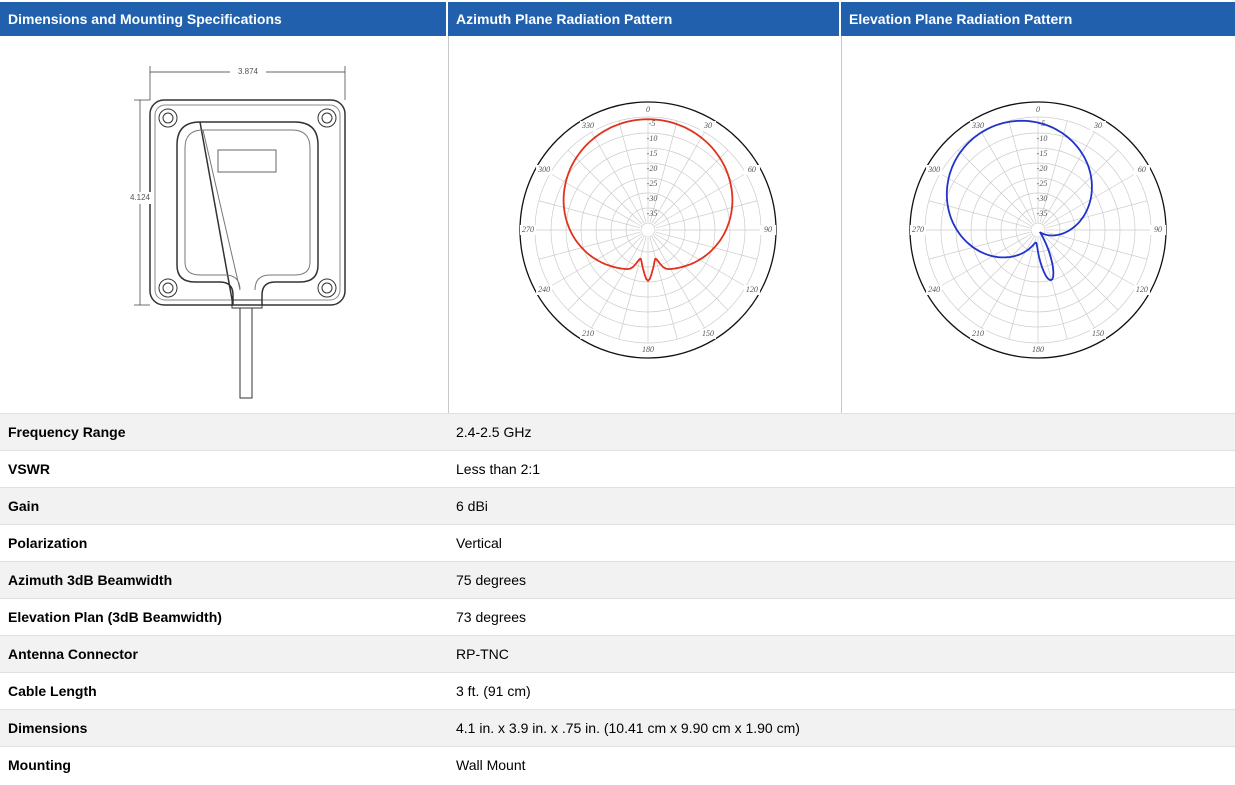 The width and height of the screenshot is (1235, 785). What do you see at coordinates (48, 728) in the screenshot?
I see `spec-label: Dimensions` at bounding box center [48, 728].